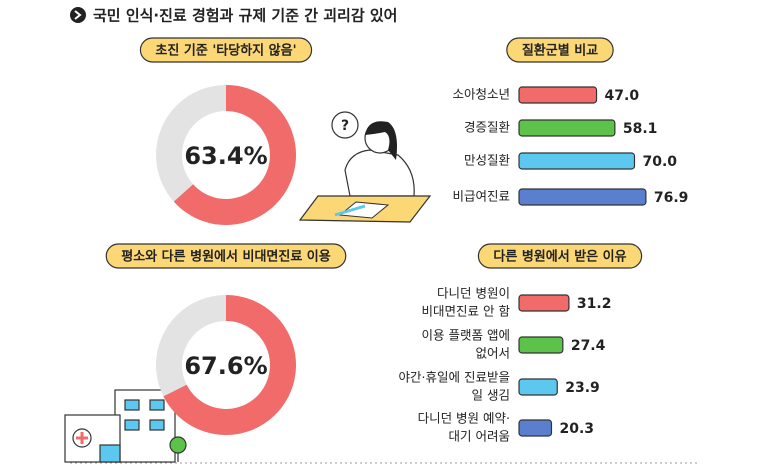 This screenshot has width=768, height=467. I want to click on value-label: 47.0, so click(622, 96).